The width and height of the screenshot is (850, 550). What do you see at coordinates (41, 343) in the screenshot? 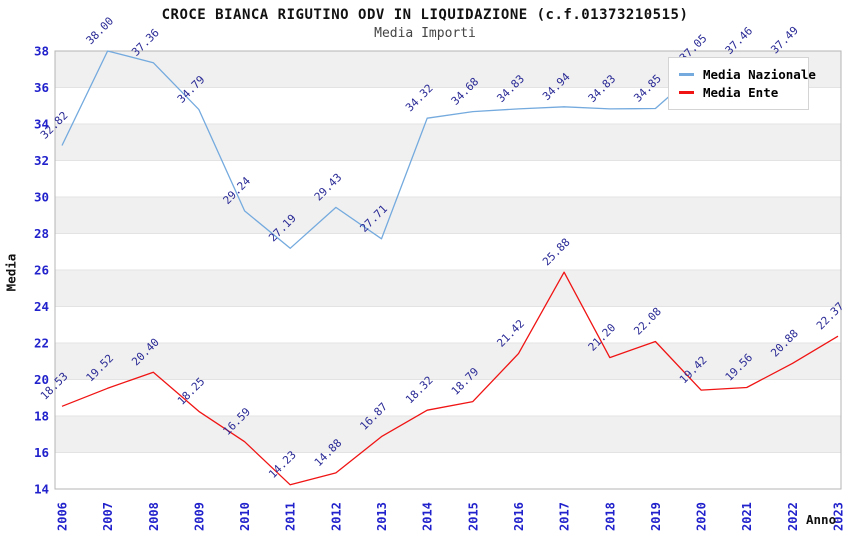
I see `y-tick-label: 22` at bounding box center [41, 343].